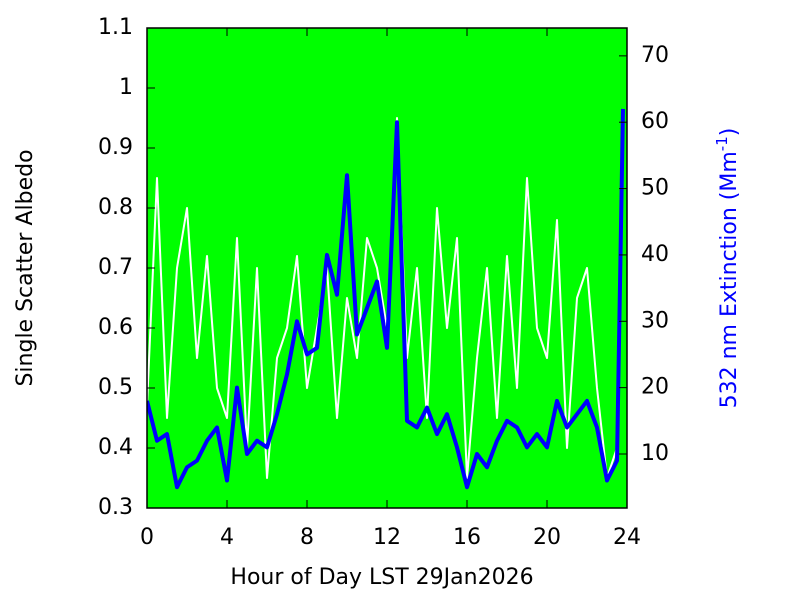 The image size is (800, 600). What do you see at coordinates (115, 147) in the screenshot?
I see `y-tick-label: 0.9` at bounding box center [115, 147].